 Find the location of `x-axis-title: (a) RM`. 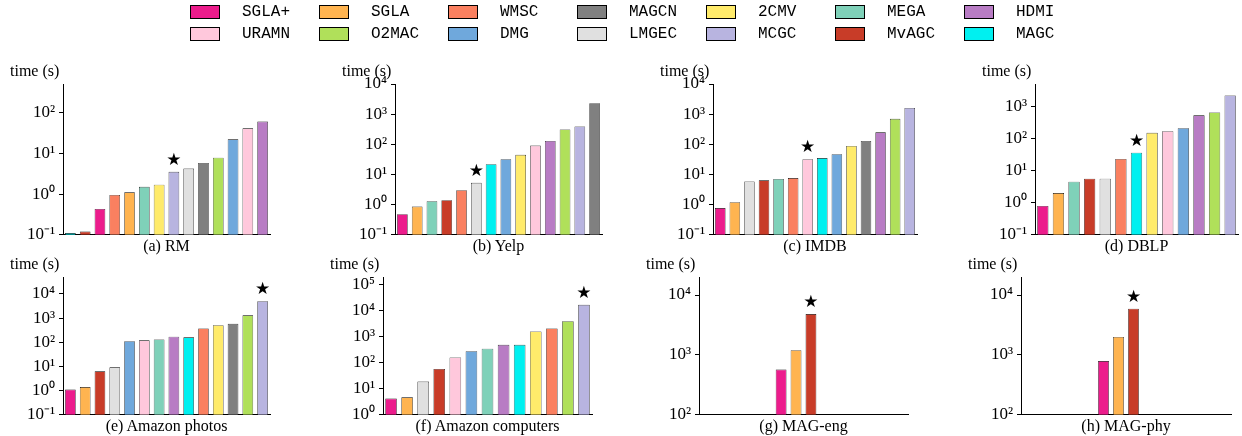

x-axis-title: (a) RM is located at coordinates (166, 245).